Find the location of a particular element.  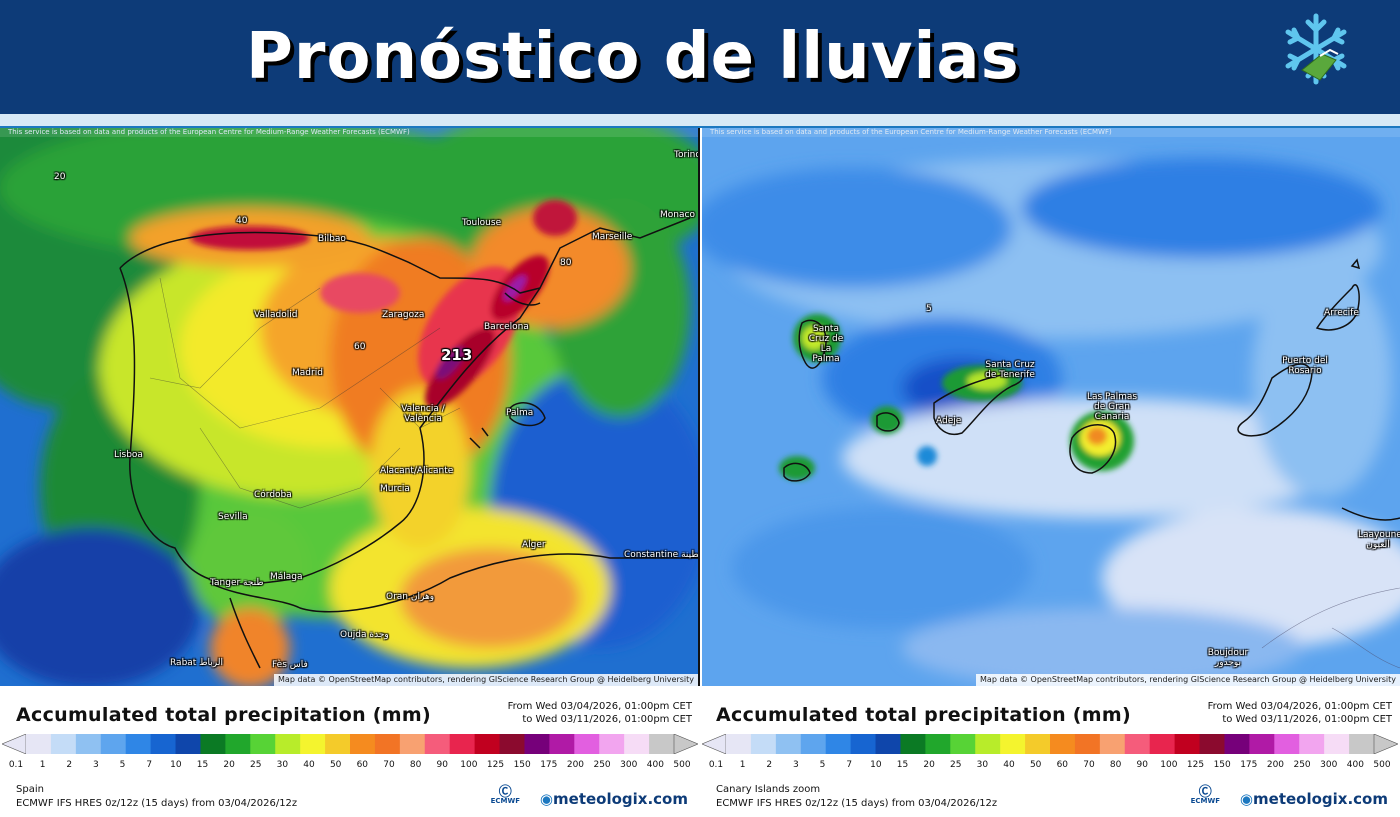

brand-label: meteologix.com is located at coordinates (620, 799).